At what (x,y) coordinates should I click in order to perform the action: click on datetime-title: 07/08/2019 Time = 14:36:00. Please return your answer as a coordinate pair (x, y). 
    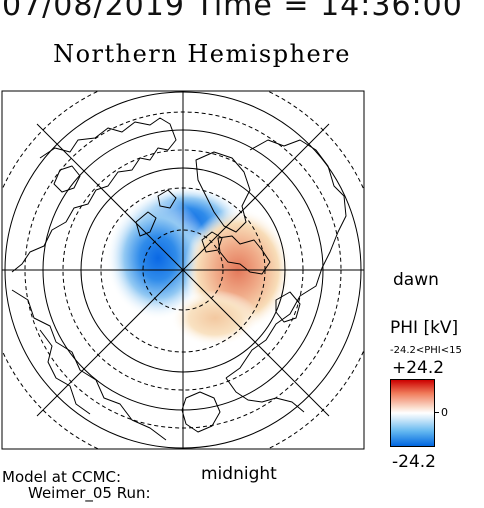
    Looking at the image, I should click on (232, 11).